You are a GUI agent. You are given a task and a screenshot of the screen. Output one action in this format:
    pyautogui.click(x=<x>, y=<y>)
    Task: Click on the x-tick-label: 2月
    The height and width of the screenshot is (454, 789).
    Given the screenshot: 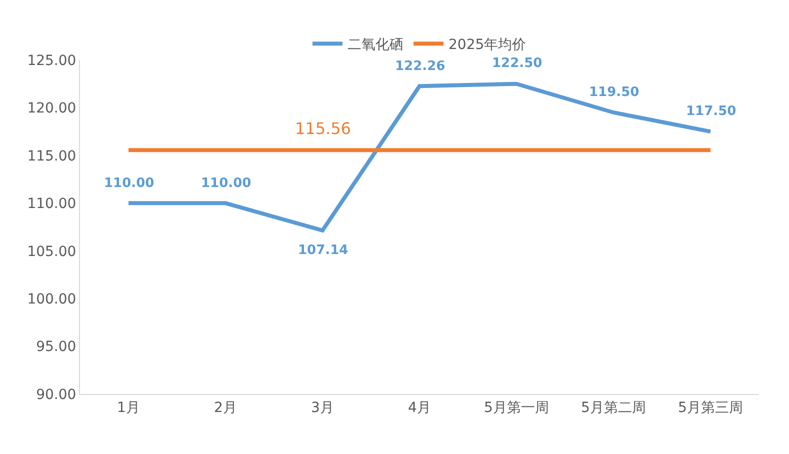 What is the action you would take?
    pyautogui.click(x=225, y=408)
    